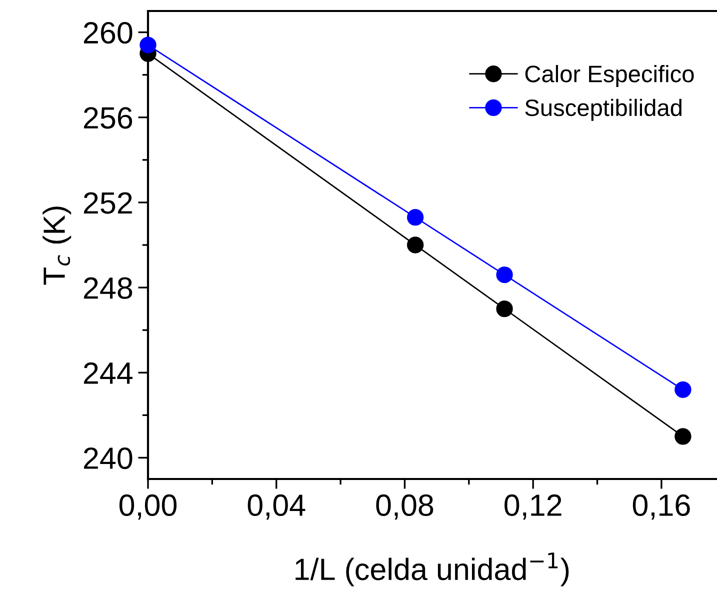 The image size is (717, 589). What do you see at coordinates (108, 118) in the screenshot?
I see `y-tick-label: 256` at bounding box center [108, 118].